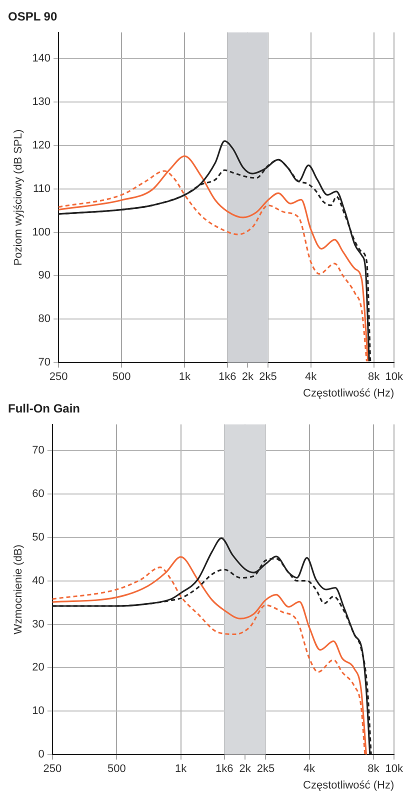 The image size is (414, 806). Describe the element at coordinates (33, 17) in the screenshot. I see `chart-title: OSPL 90` at that location.